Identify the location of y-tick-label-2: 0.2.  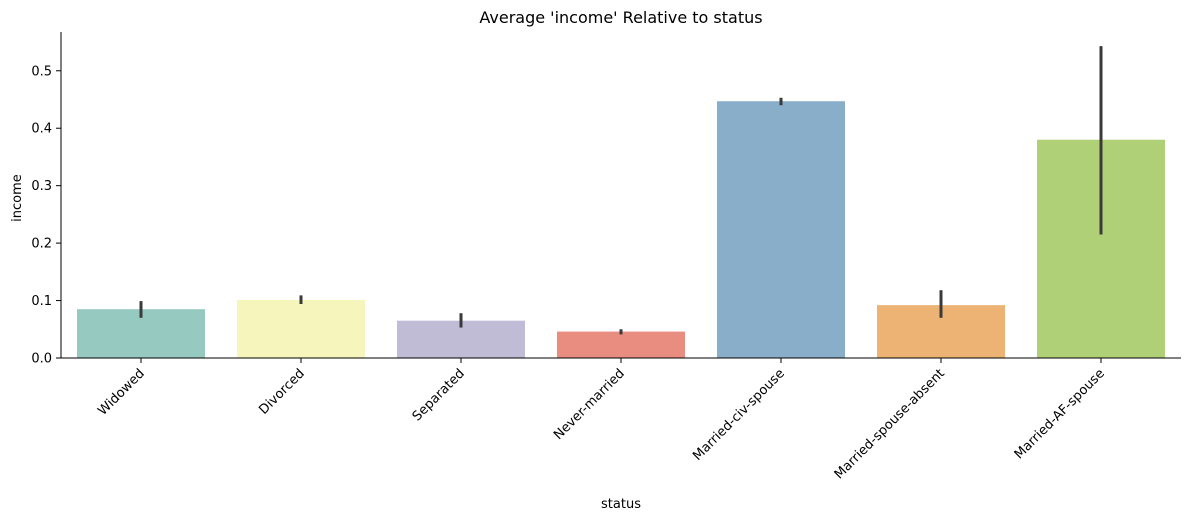
(41, 244).